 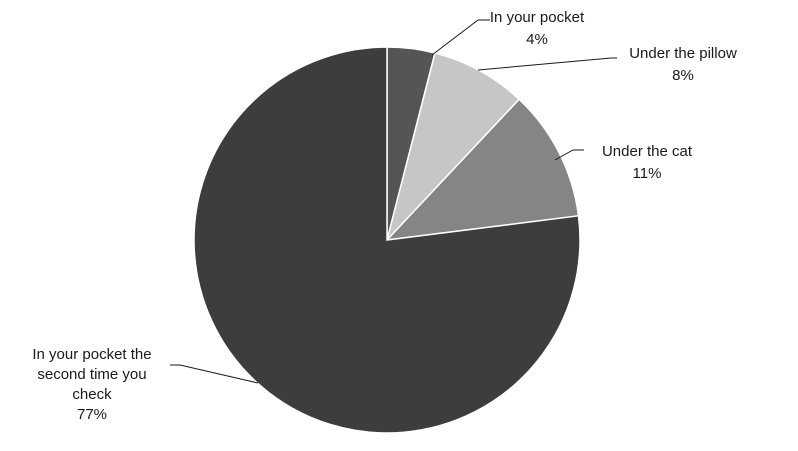 I want to click on slice-label-1-line-1: In your pocket, so click(x=537, y=17).